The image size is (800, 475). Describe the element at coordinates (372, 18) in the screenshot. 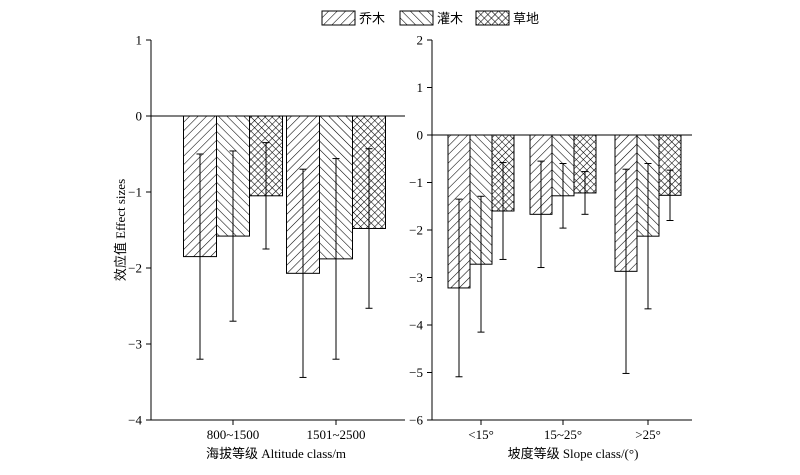

I see `legend-label-0: 乔木` at that location.